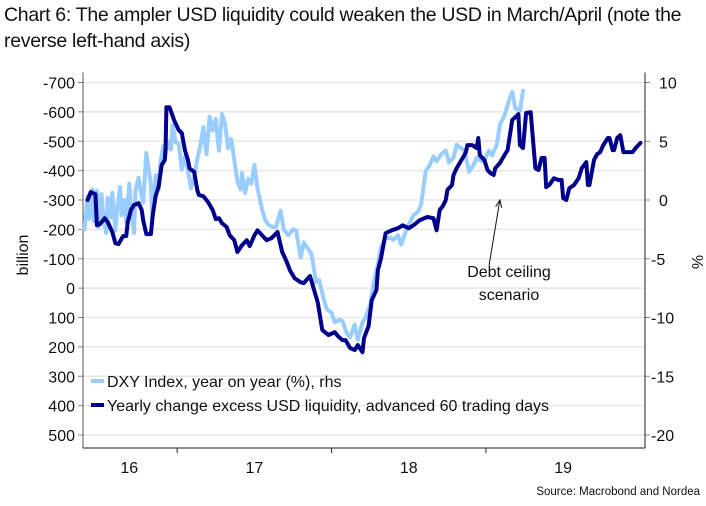 The image size is (706, 506). What do you see at coordinates (59, 260) in the screenshot?
I see `left-tick-label: -100` at bounding box center [59, 260].